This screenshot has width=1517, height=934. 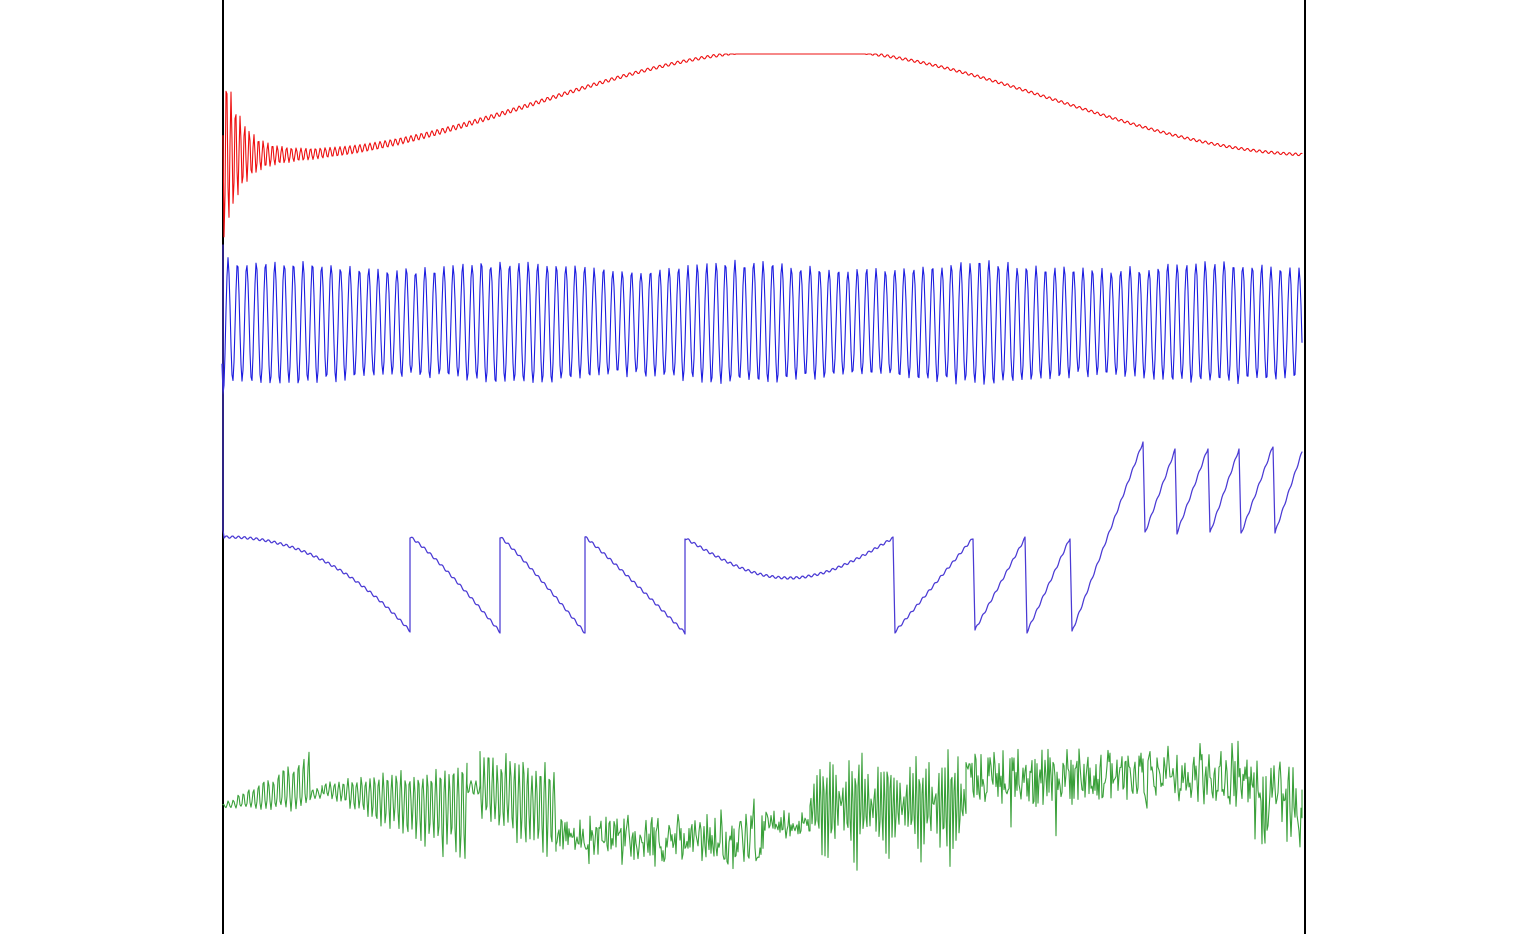 What do you see at coordinates (762, 145) in the screenshot?
I see `red-damped-oscillation-trace` at bounding box center [762, 145].